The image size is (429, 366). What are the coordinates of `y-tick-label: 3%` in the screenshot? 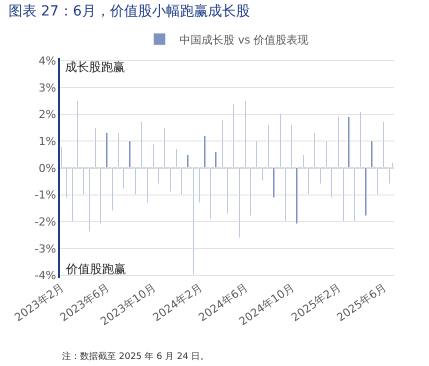 It's located at (47, 87).